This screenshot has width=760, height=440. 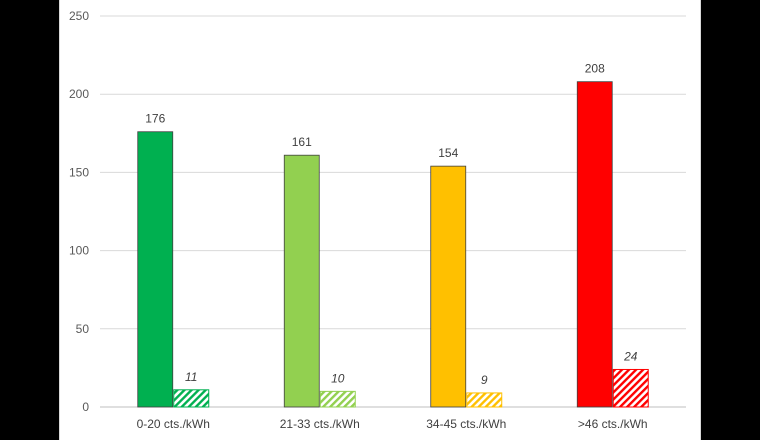 I want to click on data-label-italic: 10, so click(x=338, y=378).